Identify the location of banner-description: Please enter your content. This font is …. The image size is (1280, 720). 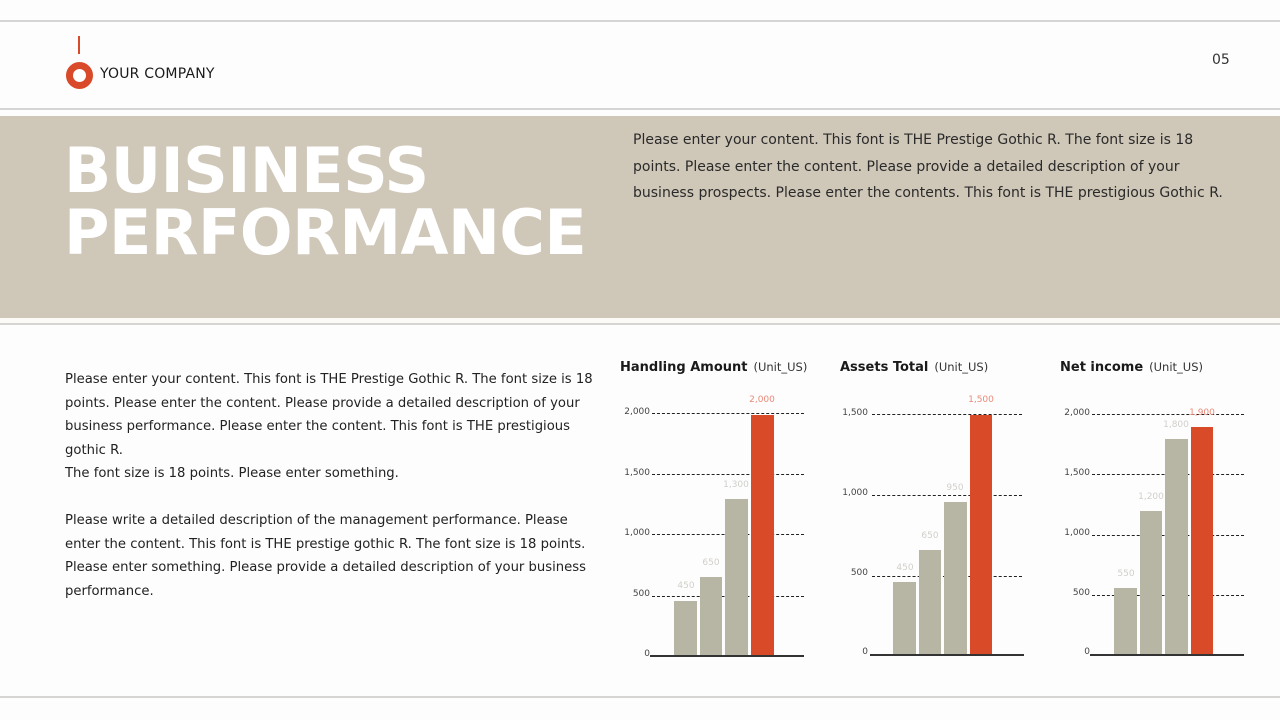
(928, 166).